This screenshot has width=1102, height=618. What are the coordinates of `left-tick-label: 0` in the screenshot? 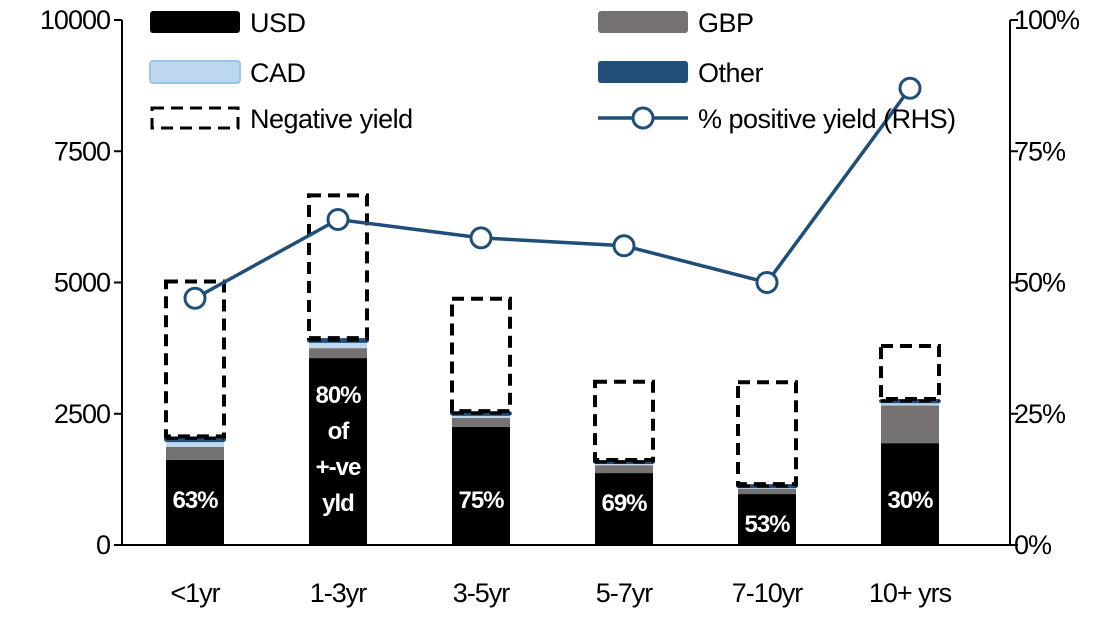 It's located at (103, 545).